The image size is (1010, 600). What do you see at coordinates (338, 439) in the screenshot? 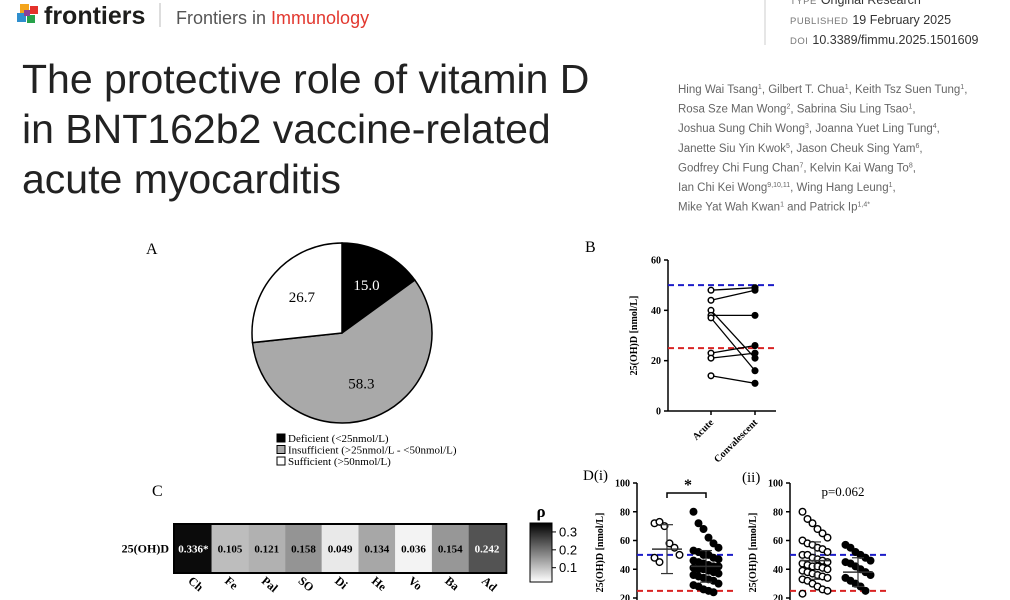
I see `legend-label: Deficient (<25nmol/L)` at bounding box center [338, 439].